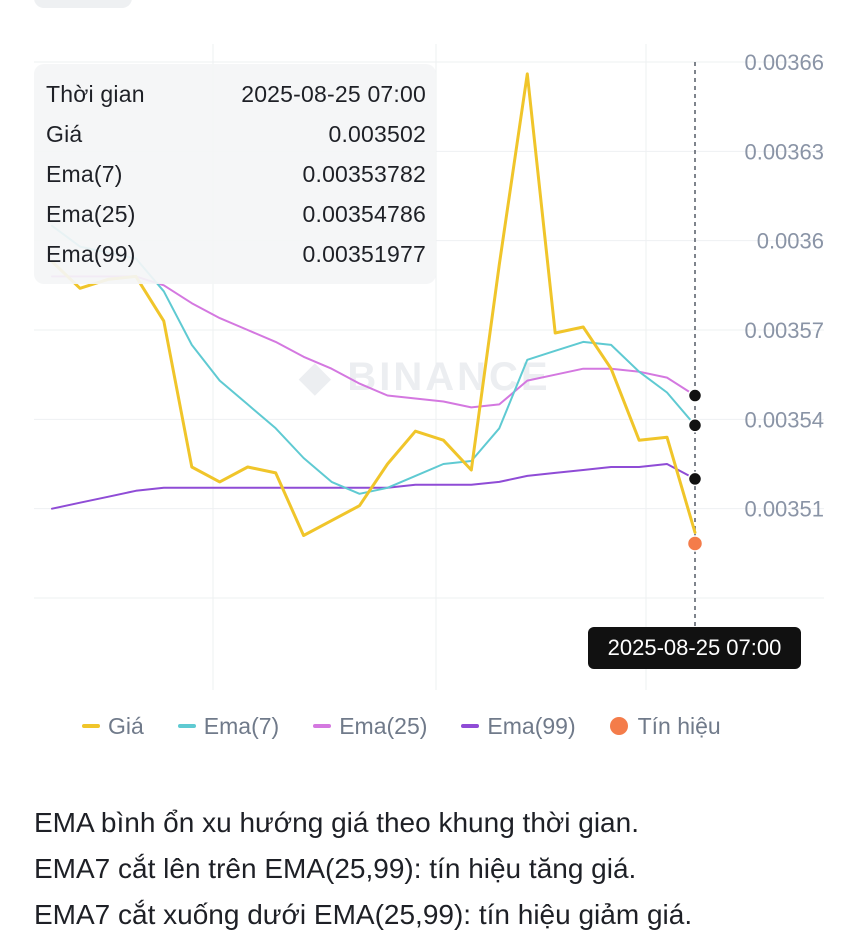  Describe the element at coordinates (236, 214) in the screenshot. I see `tooltip-row-ema25: Ema(25) 0.00354786` at that location.